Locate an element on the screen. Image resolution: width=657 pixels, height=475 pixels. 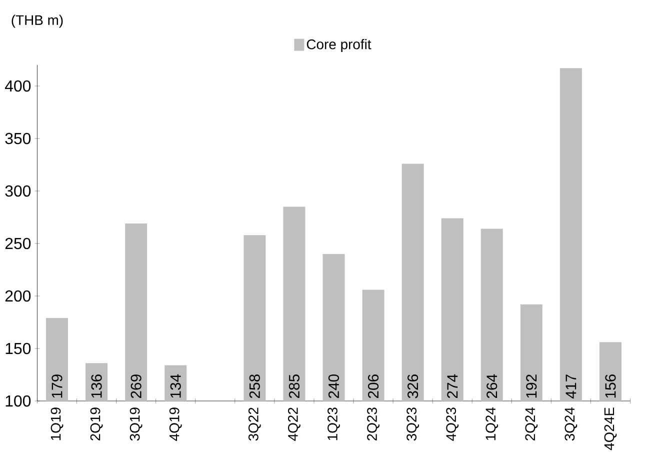
x-tick-label: 4Q23 is located at coordinates (452, 424).